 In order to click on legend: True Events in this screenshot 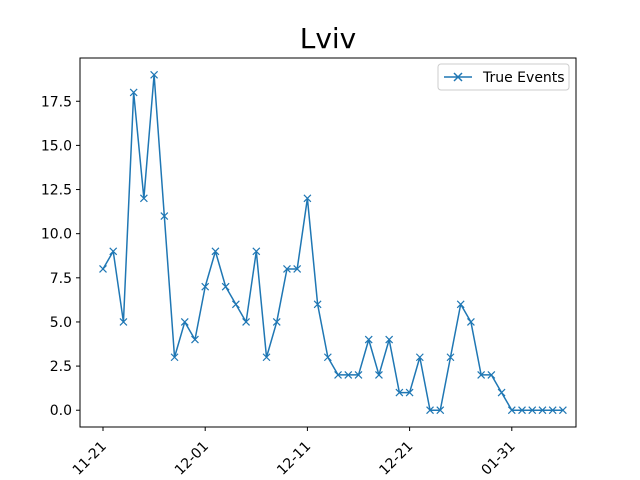, I will do `click(503, 77)`.